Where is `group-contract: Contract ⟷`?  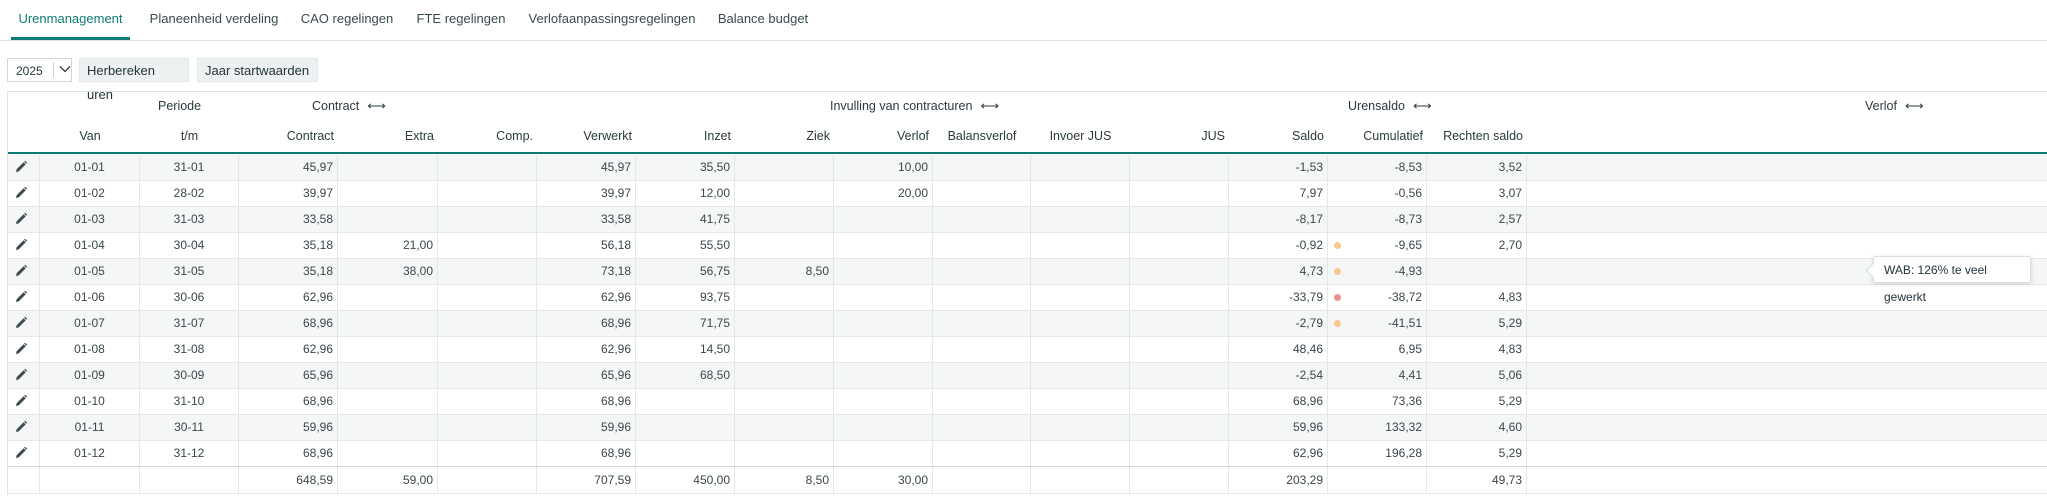
group-contract: Contract ⟷ is located at coordinates (349, 106).